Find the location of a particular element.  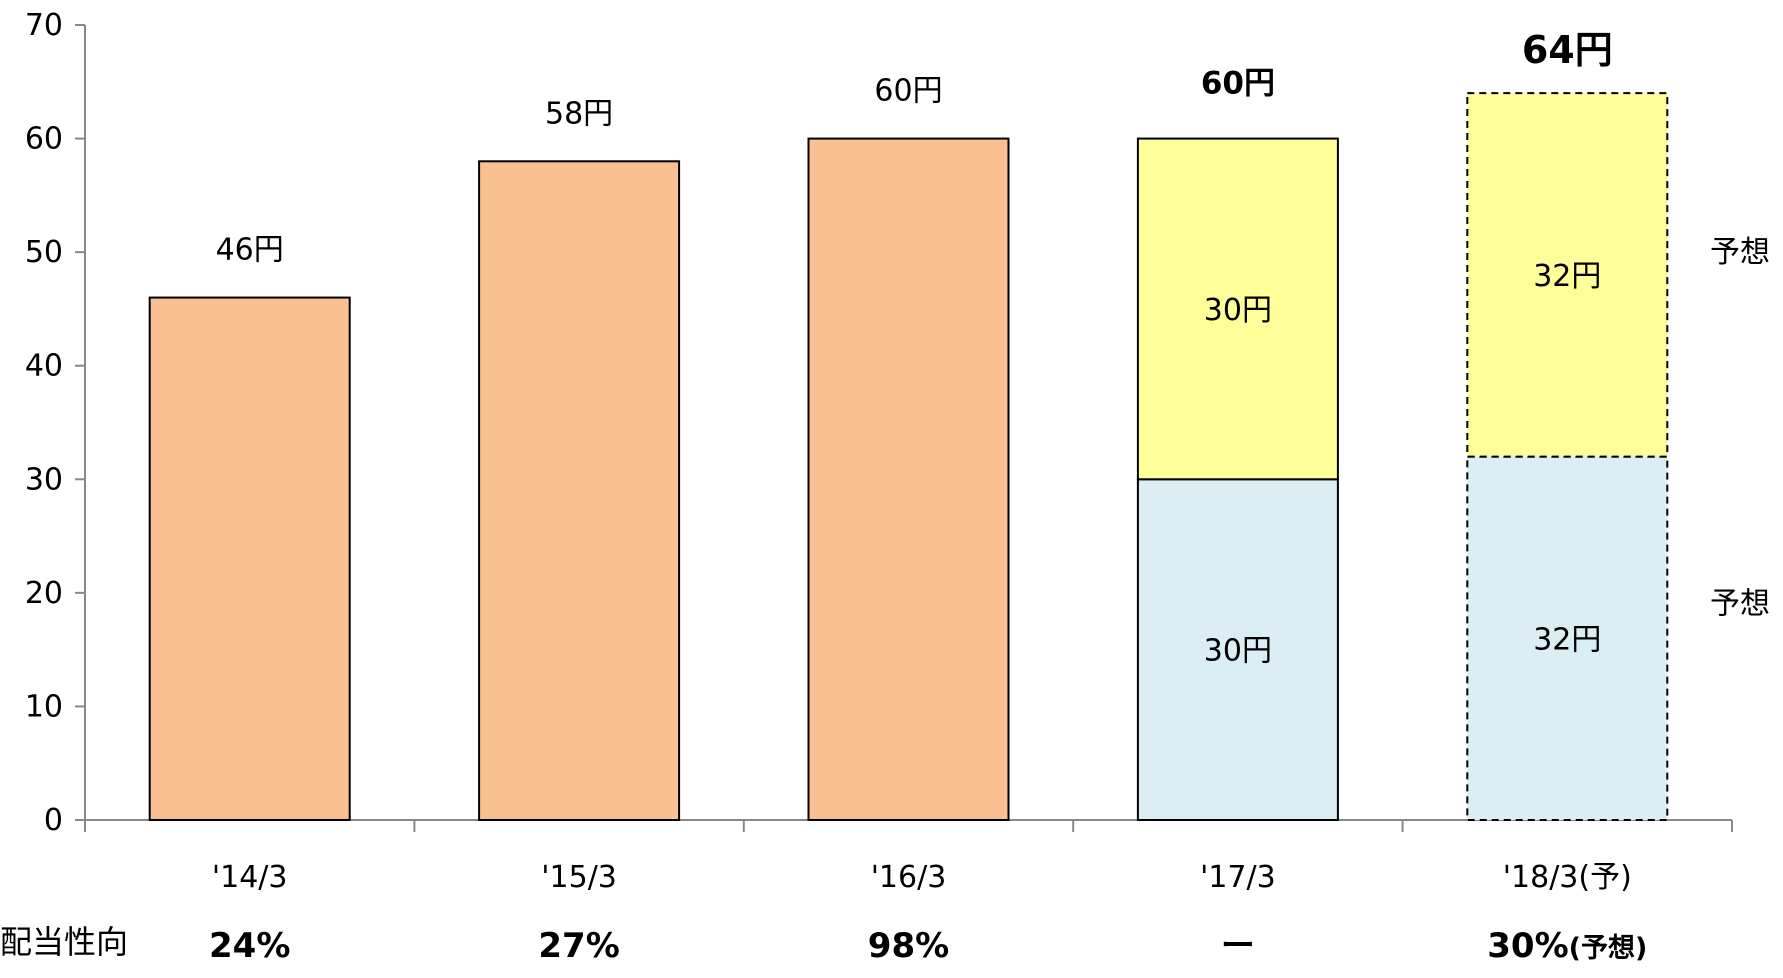

total-value-label: 46円 is located at coordinates (250, 250).